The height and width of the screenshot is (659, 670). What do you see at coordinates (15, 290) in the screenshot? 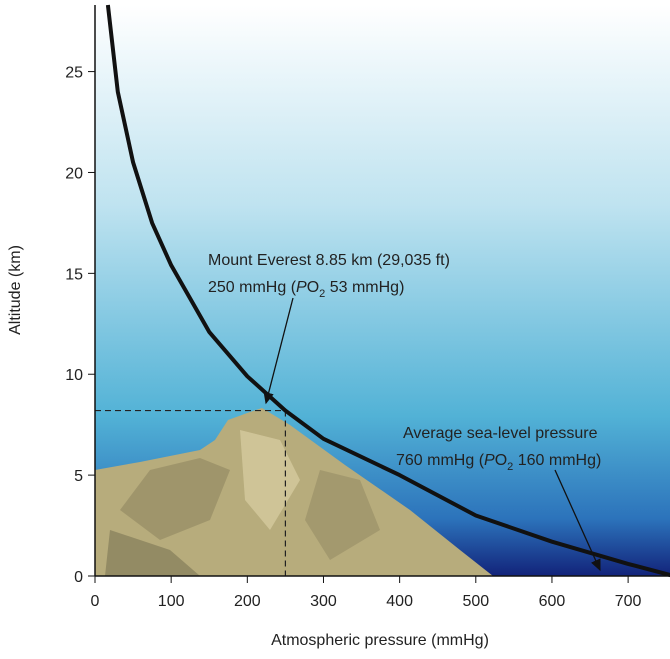
I see `y-axis-title: Altitude (km)` at bounding box center [15, 290].